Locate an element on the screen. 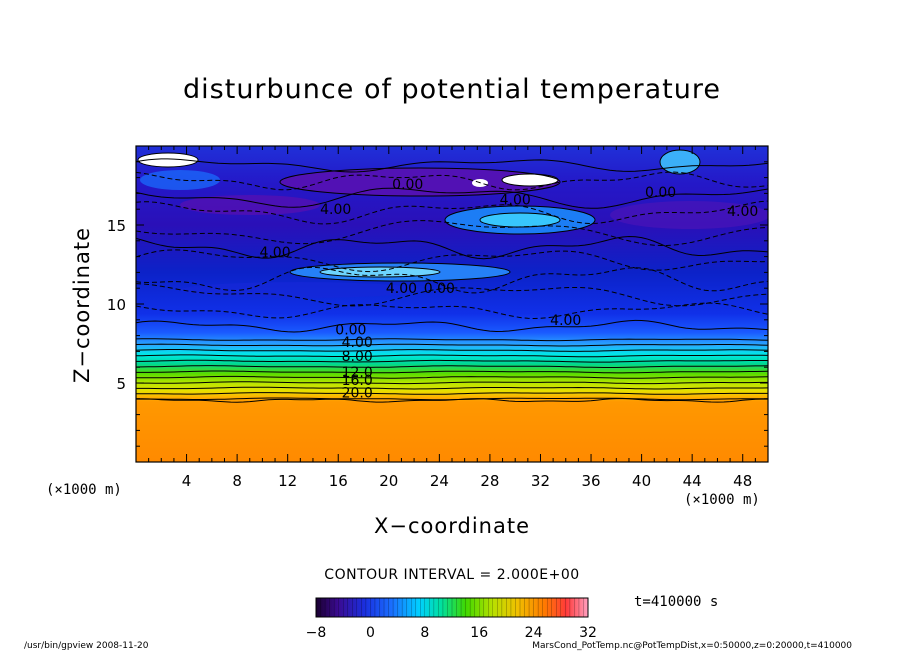  colorbar: −8 0 8 16 24 32 is located at coordinates (451, 619).